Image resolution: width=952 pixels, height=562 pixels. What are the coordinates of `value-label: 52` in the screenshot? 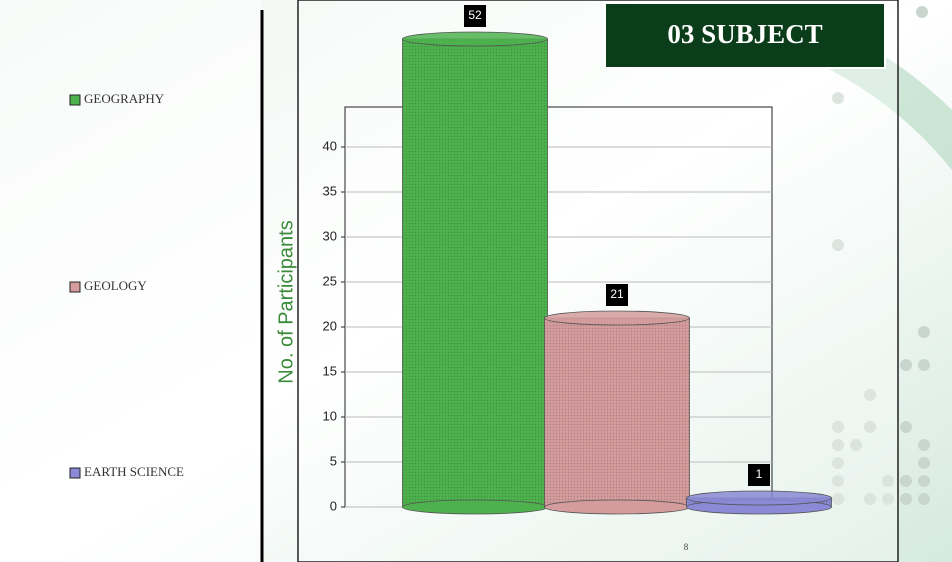 It's located at (475, 15).